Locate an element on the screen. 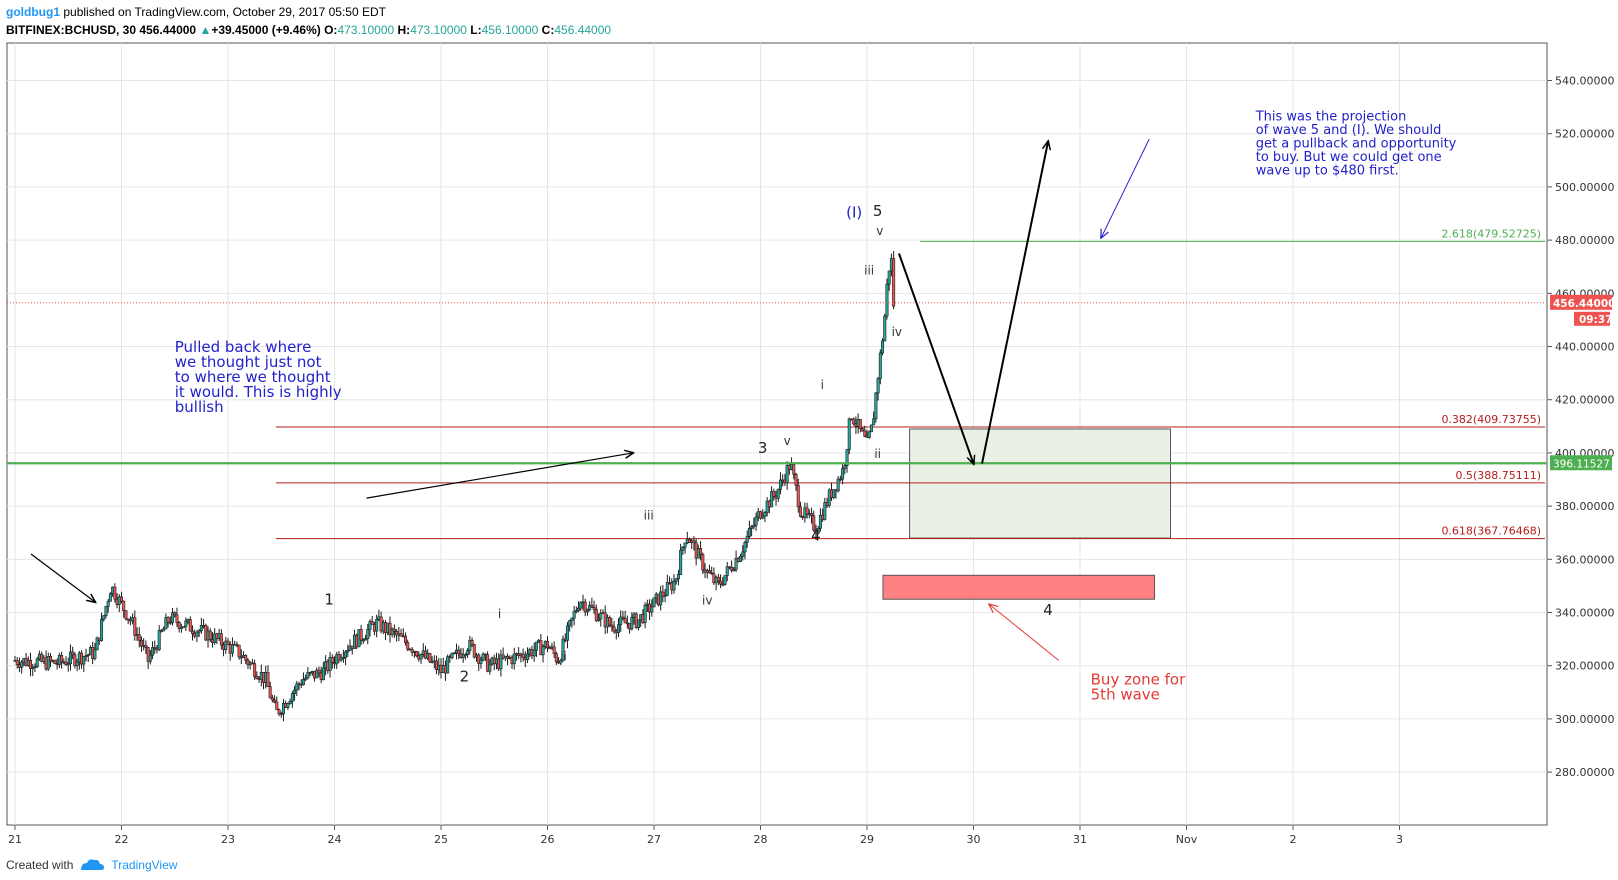  close-value: 456.44000 is located at coordinates (583, 30).